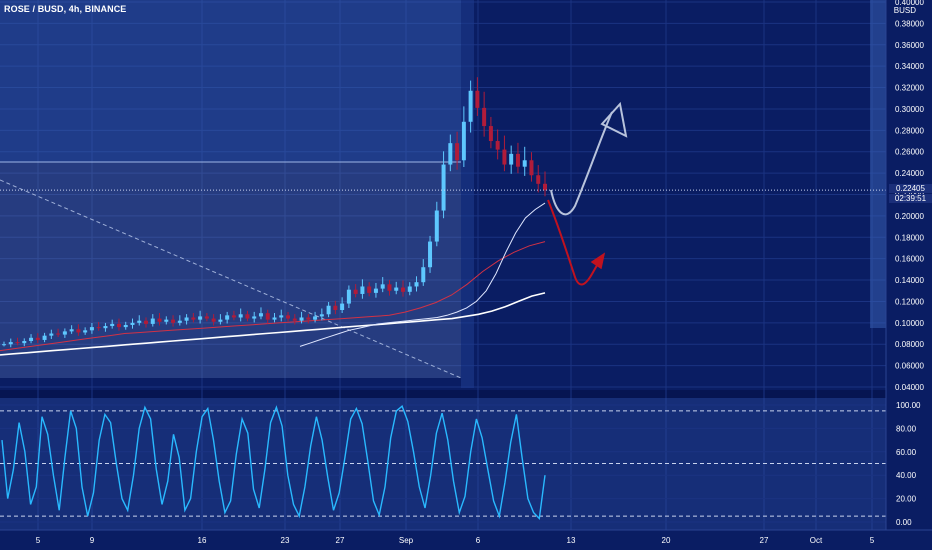 The image size is (932, 550). I want to click on price-tick-label: 0.28000, so click(909, 130).